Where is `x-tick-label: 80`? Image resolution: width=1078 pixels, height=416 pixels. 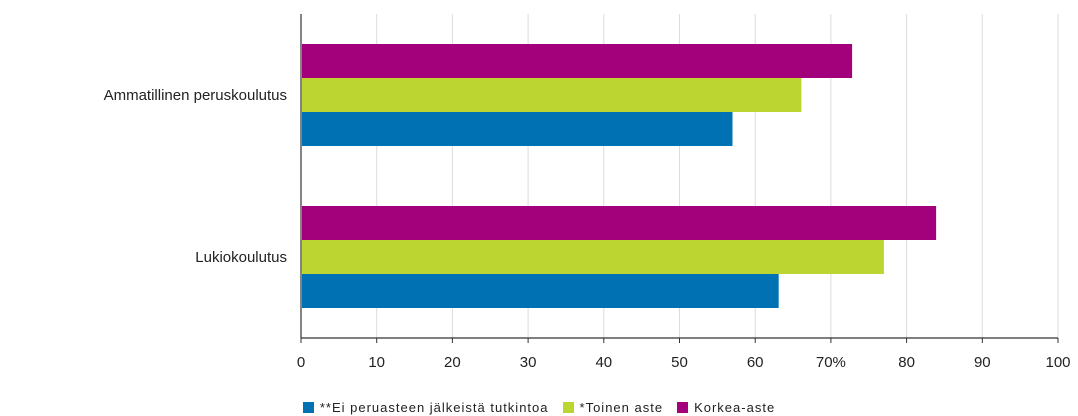
x-tick-label: 80 is located at coordinates (906, 362).